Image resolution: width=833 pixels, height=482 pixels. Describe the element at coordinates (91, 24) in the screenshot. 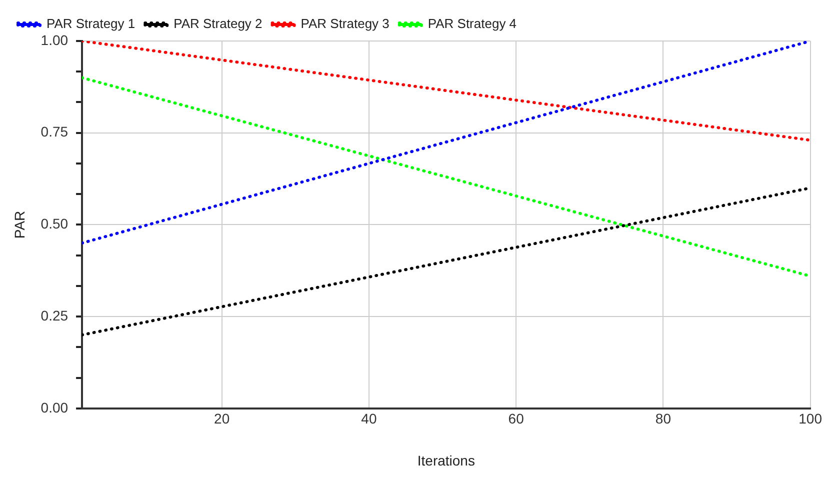

I see `legend-label: PAR Strategy 1` at that location.